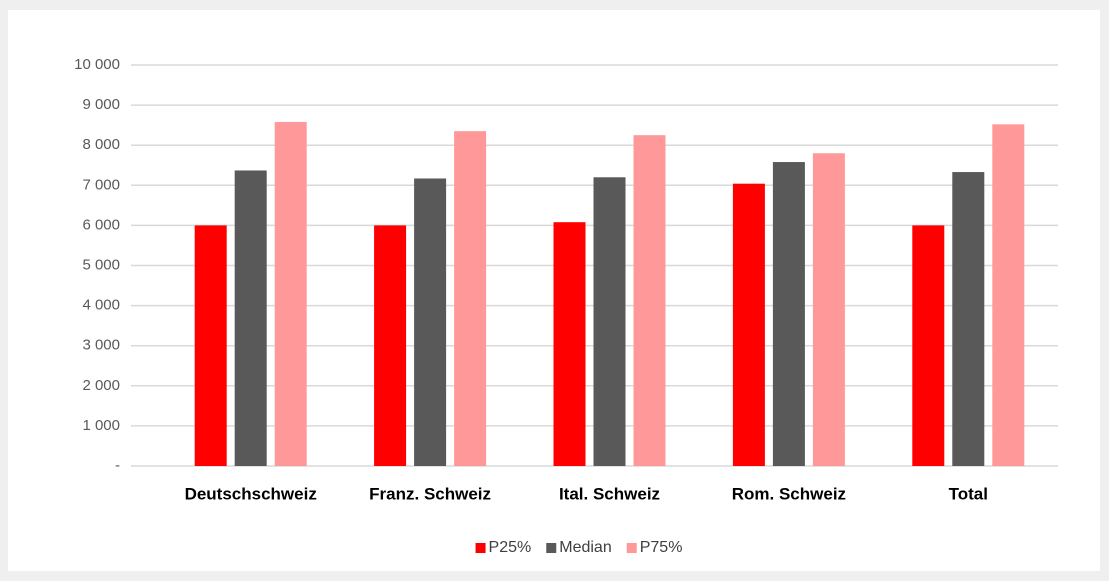 Image resolution: width=1109 pixels, height=581 pixels. I want to click on x-tick-label: Total, so click(968, 493).